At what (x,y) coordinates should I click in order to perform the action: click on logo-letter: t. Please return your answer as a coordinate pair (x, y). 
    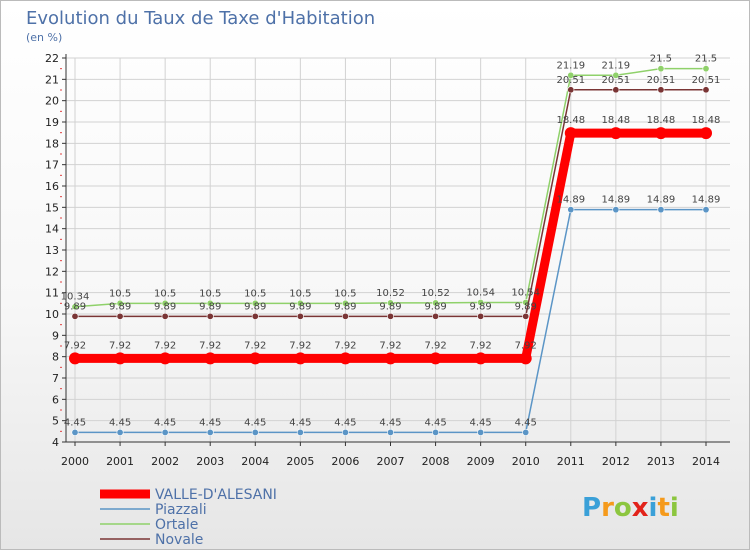
    Looking at the image, I should click on (663, 508).